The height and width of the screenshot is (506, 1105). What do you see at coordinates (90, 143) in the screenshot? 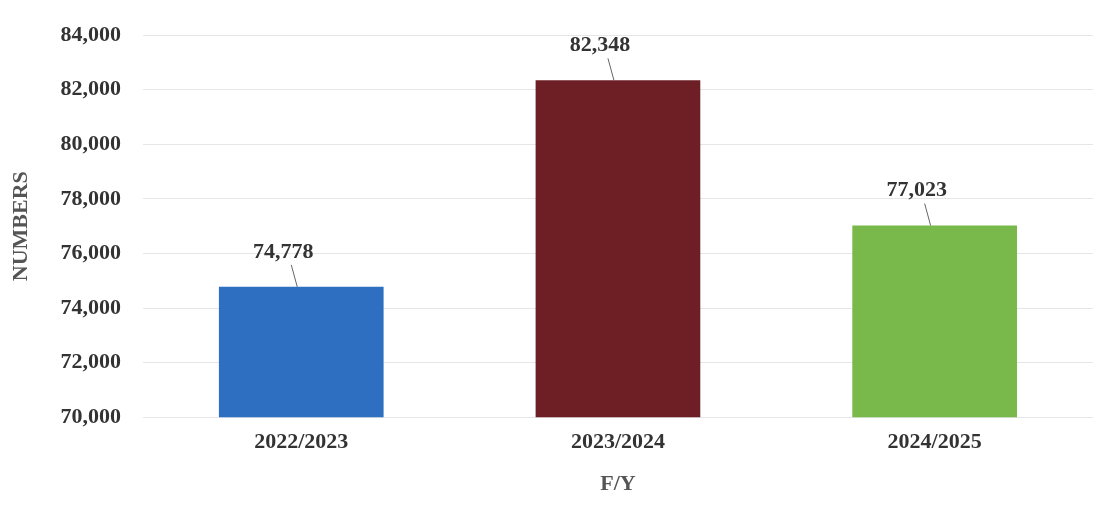
I see `y-tick-label: 80,000` at bounding box center [90, 143].